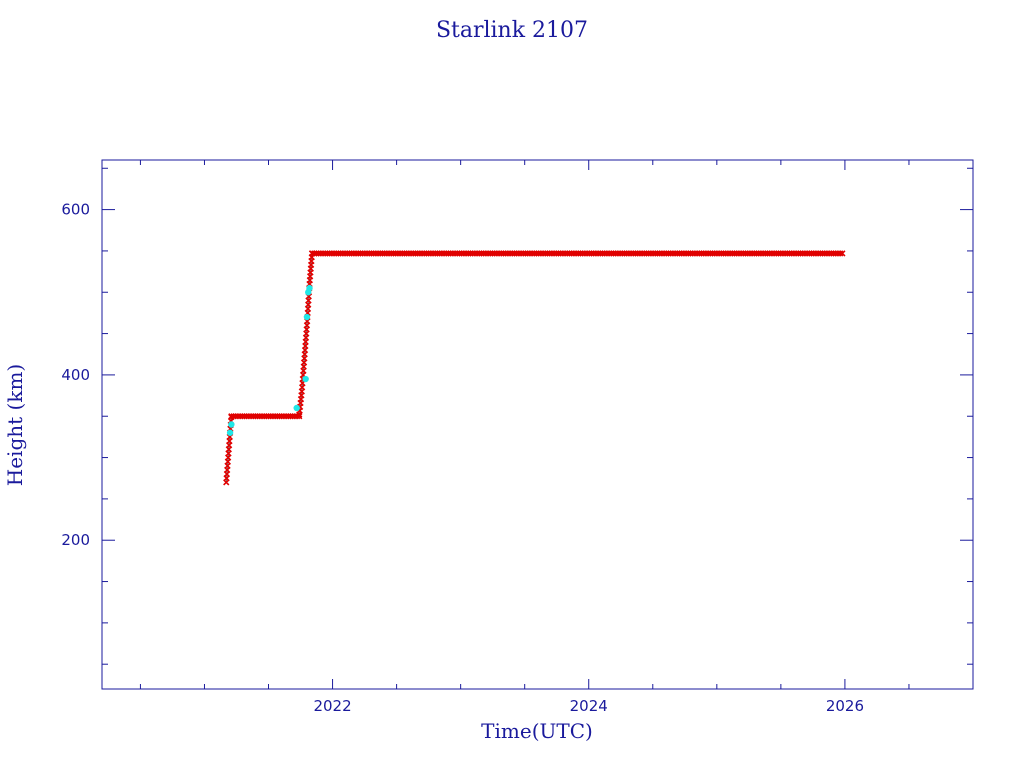 The width and height of the screenshot is (1024, 768). I want to click on chart-title: Starlink 2107, so click(512, 30).